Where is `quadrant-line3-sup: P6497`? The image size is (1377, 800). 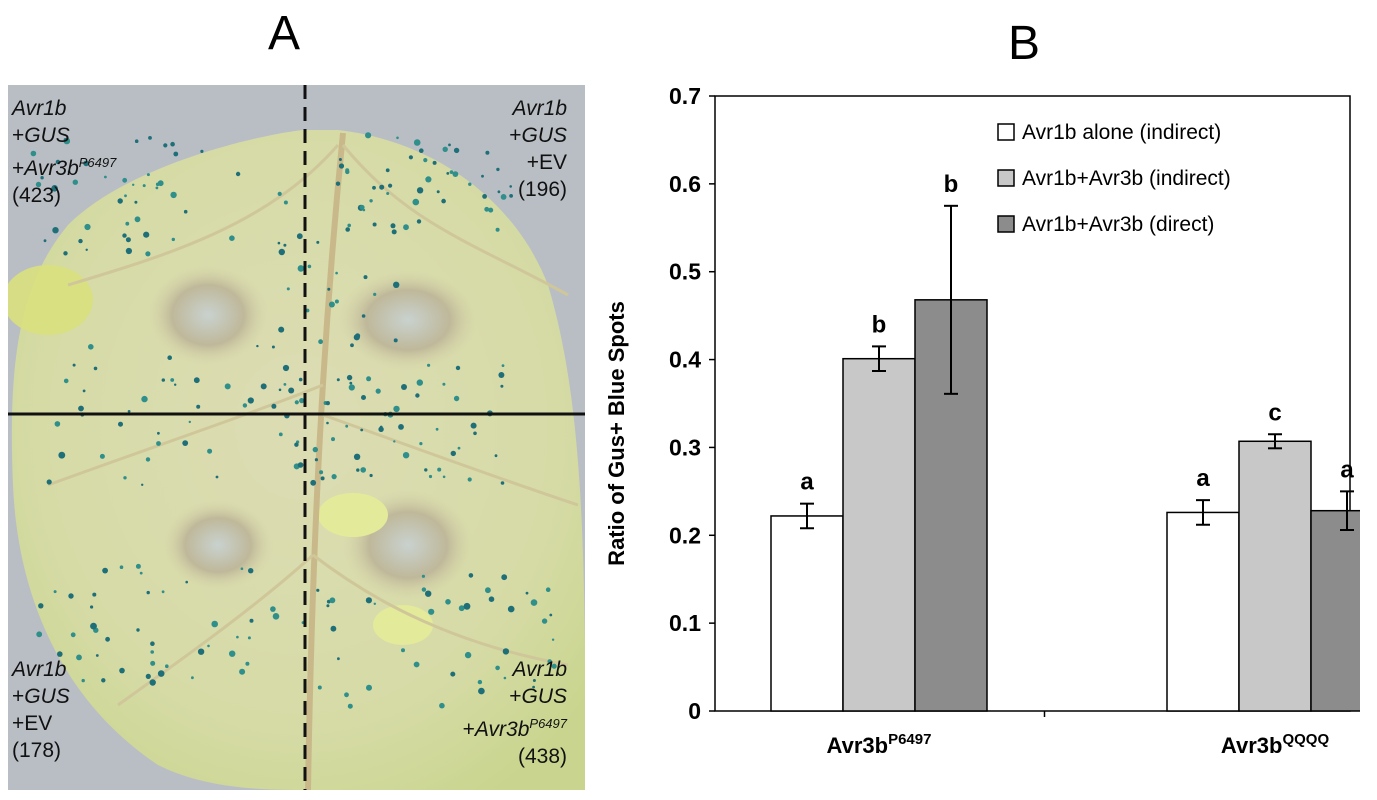 quadrant-line3-sup: P6497 is located at coordinates (97, 162).